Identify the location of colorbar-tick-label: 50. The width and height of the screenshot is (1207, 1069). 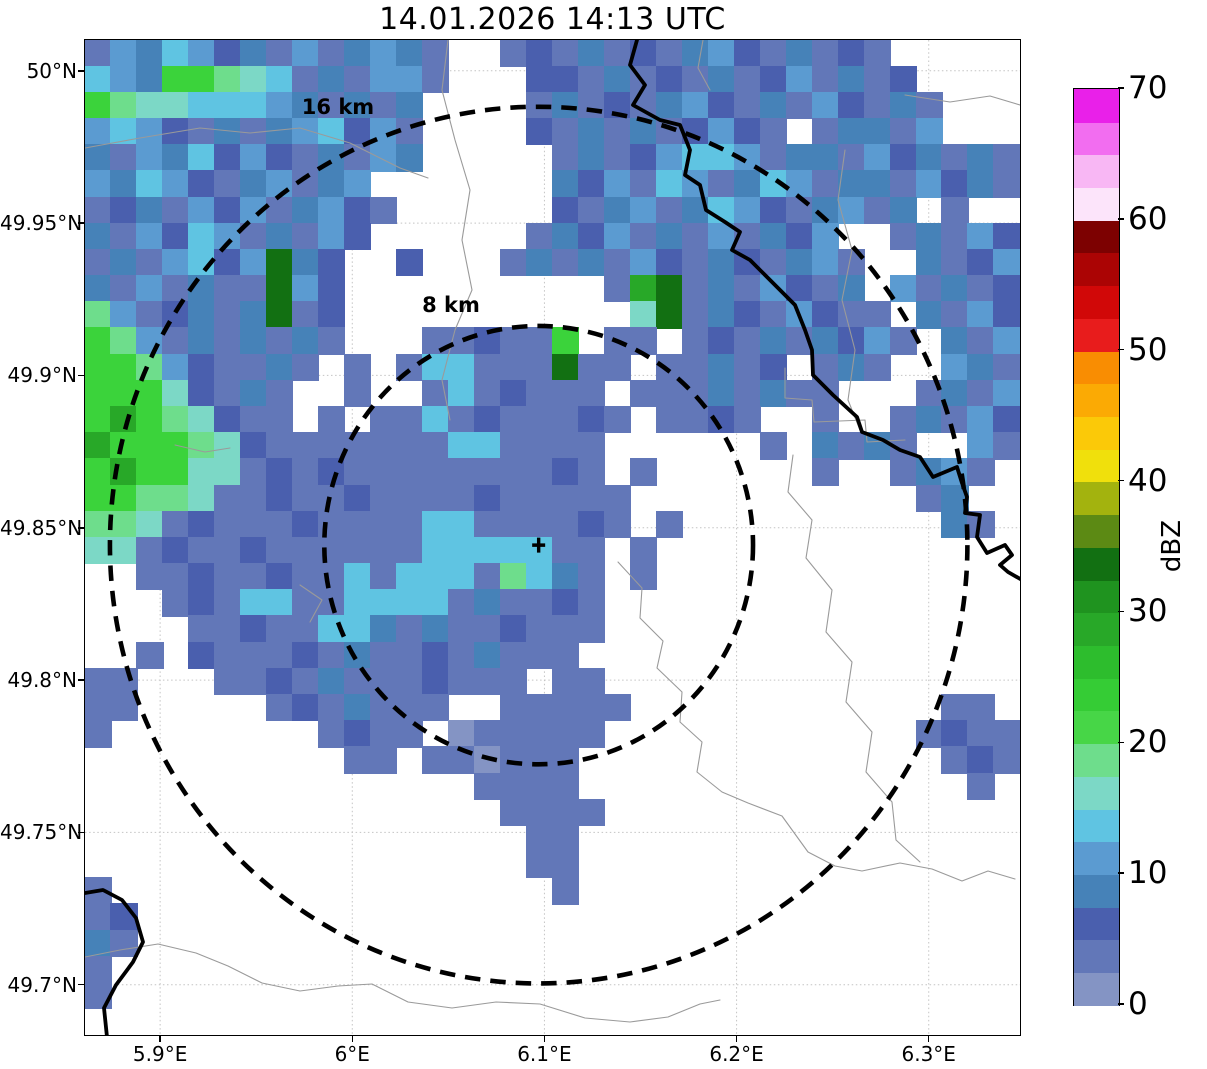
(1148, 349).